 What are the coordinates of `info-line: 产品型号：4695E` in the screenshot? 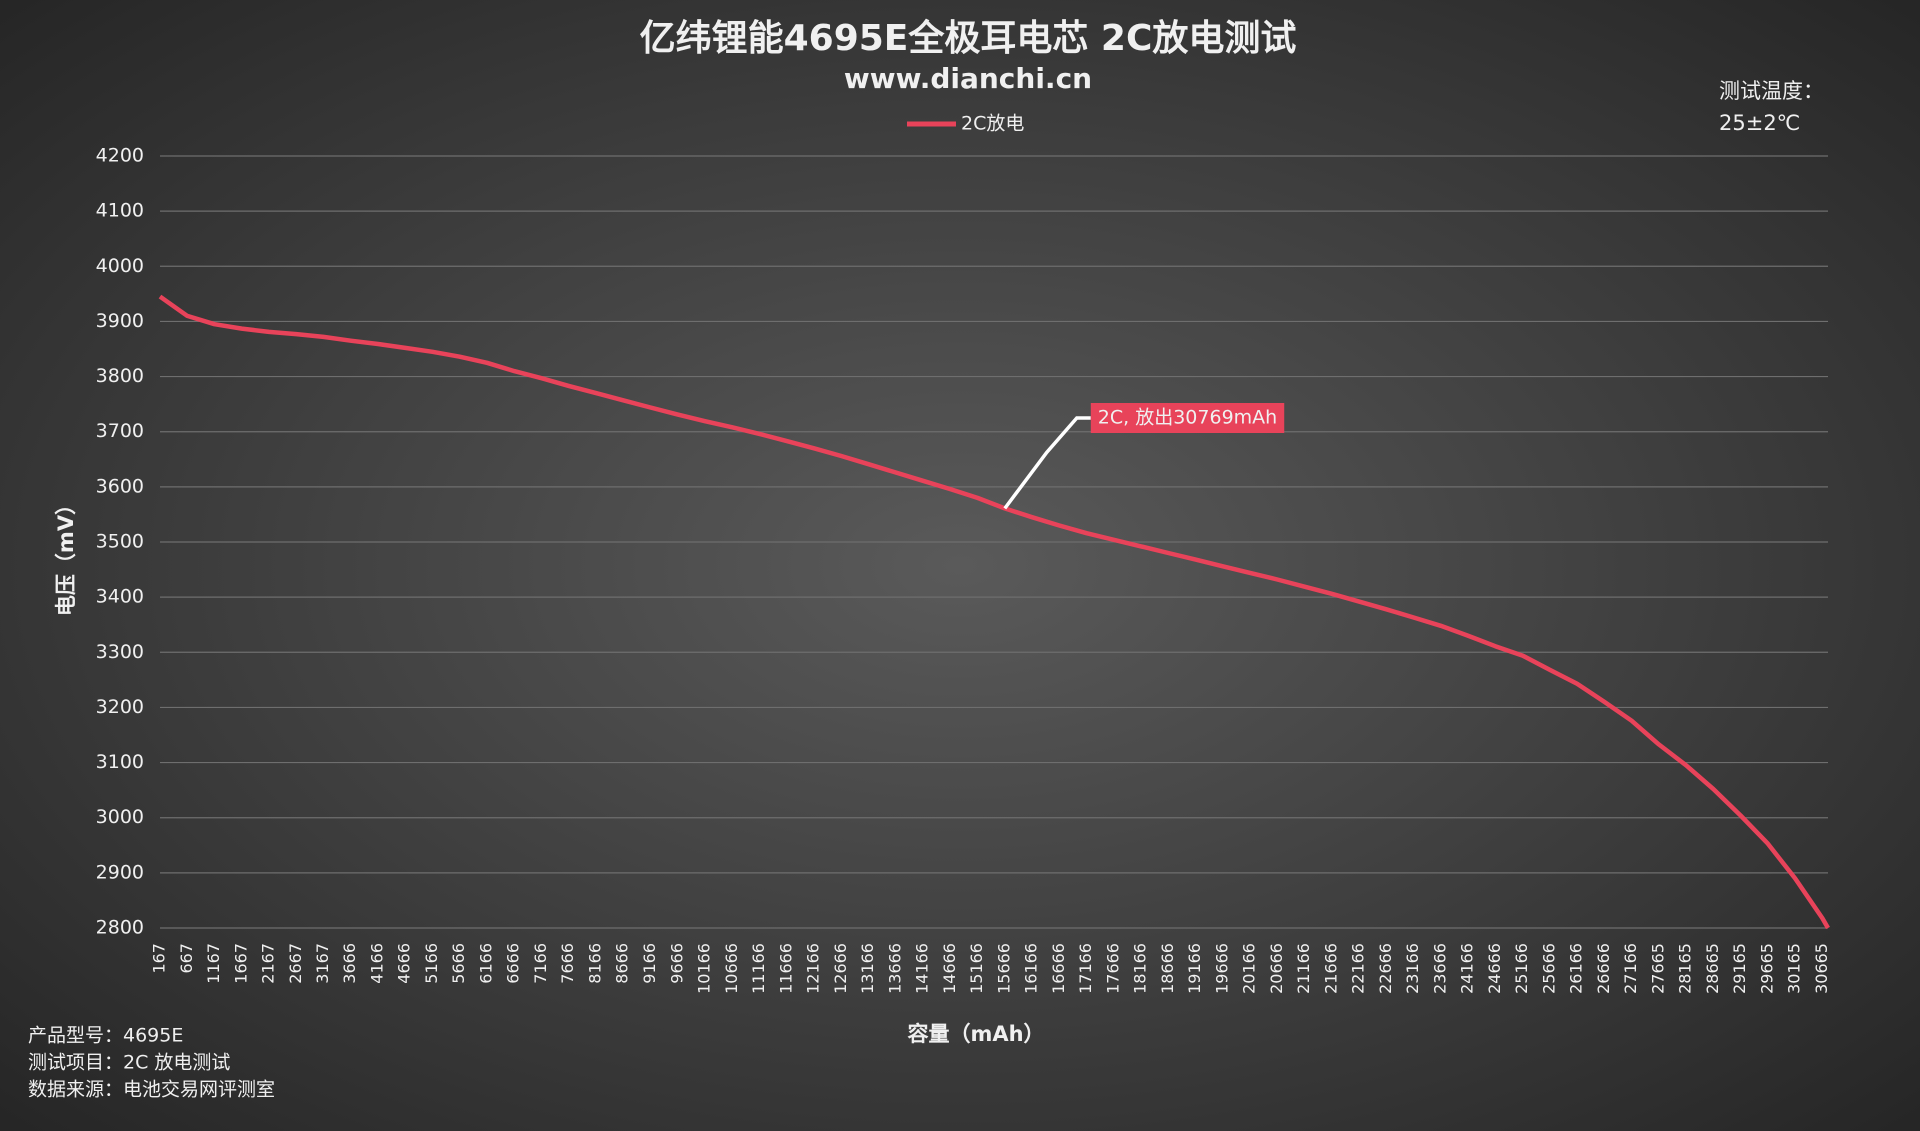 It's located at (105, 1036).